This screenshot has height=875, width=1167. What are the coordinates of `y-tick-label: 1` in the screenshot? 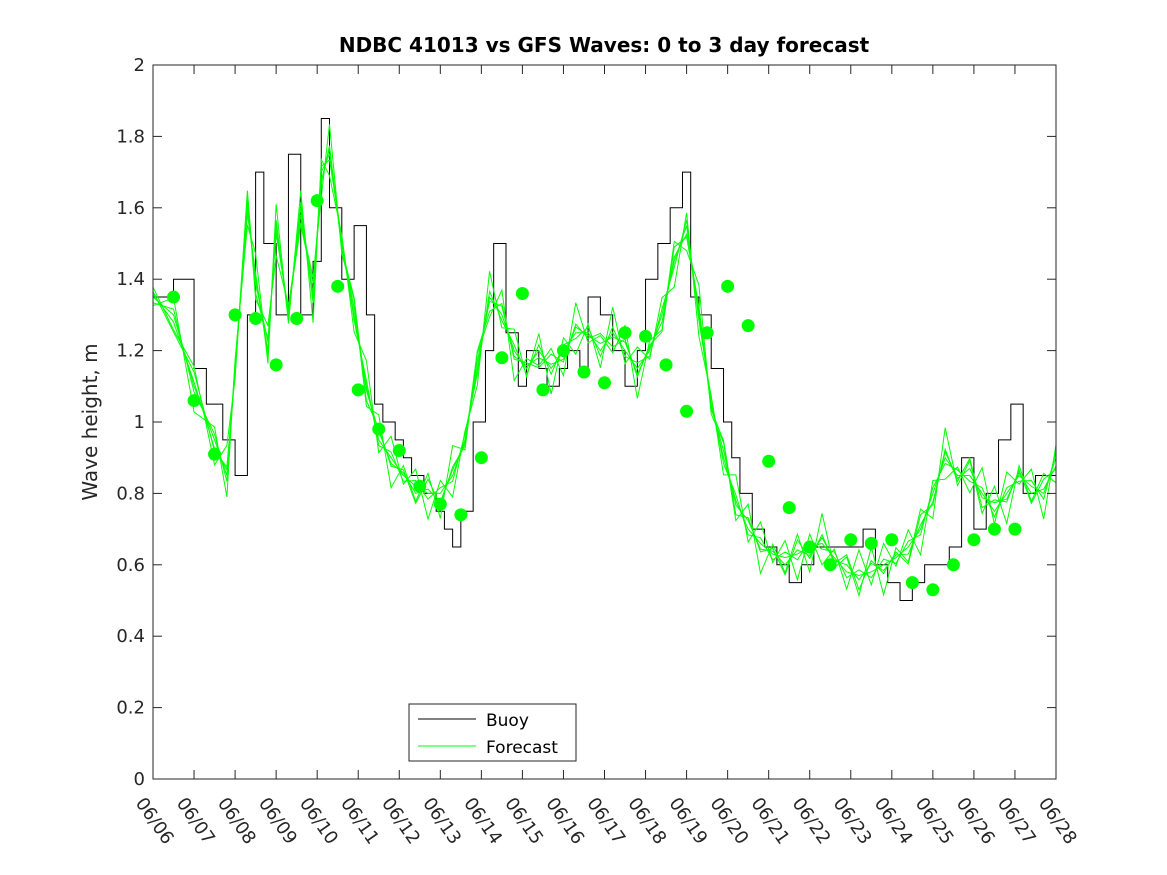 It's located at (139, 422).